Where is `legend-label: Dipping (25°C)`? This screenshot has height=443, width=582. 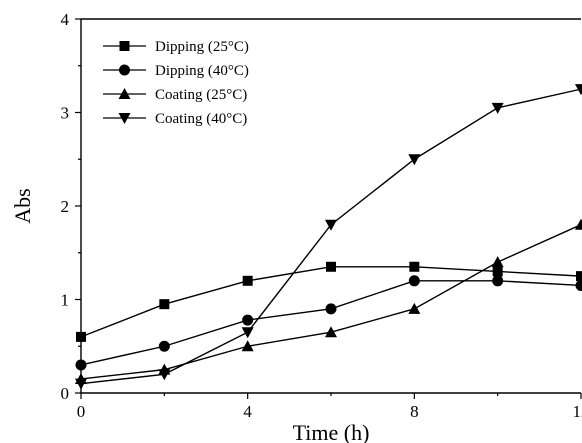
legend-label: Dipping (25°C) is located at coordinates (202, 47).